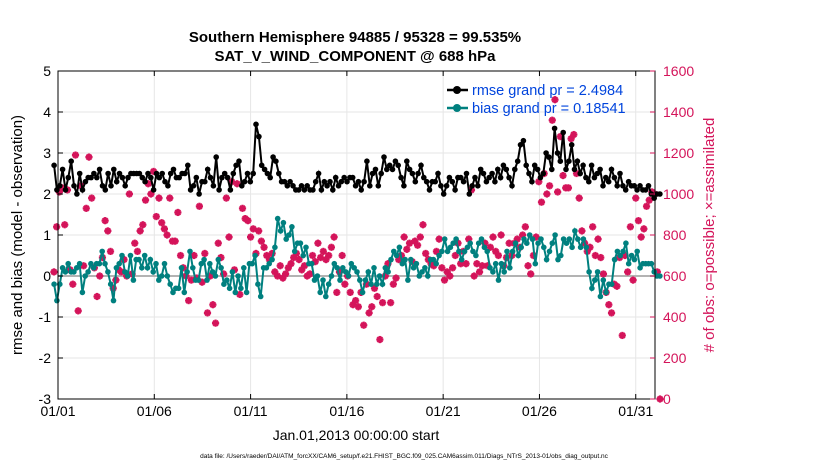  I want to click on y-right-tick-label: 0, so click(667, 399).